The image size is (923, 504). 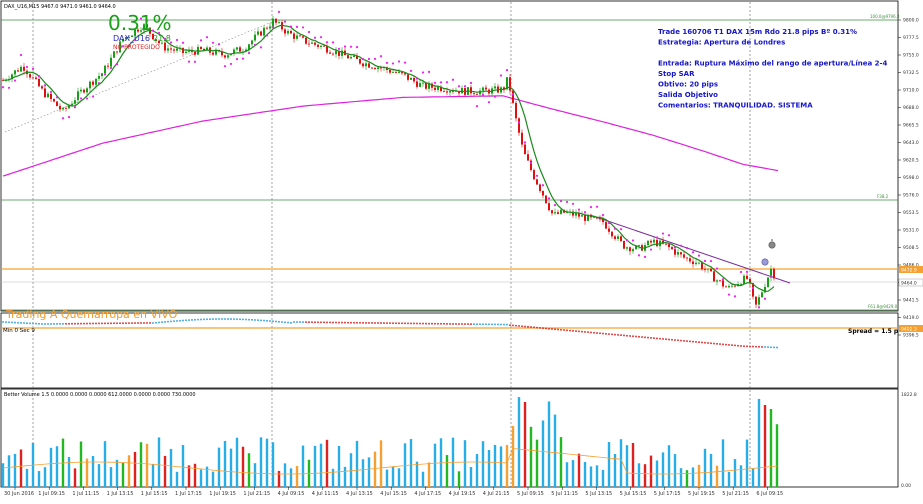 I want to click on tag-orange-upper-text: 9472.9, so click(x=909, y=271).